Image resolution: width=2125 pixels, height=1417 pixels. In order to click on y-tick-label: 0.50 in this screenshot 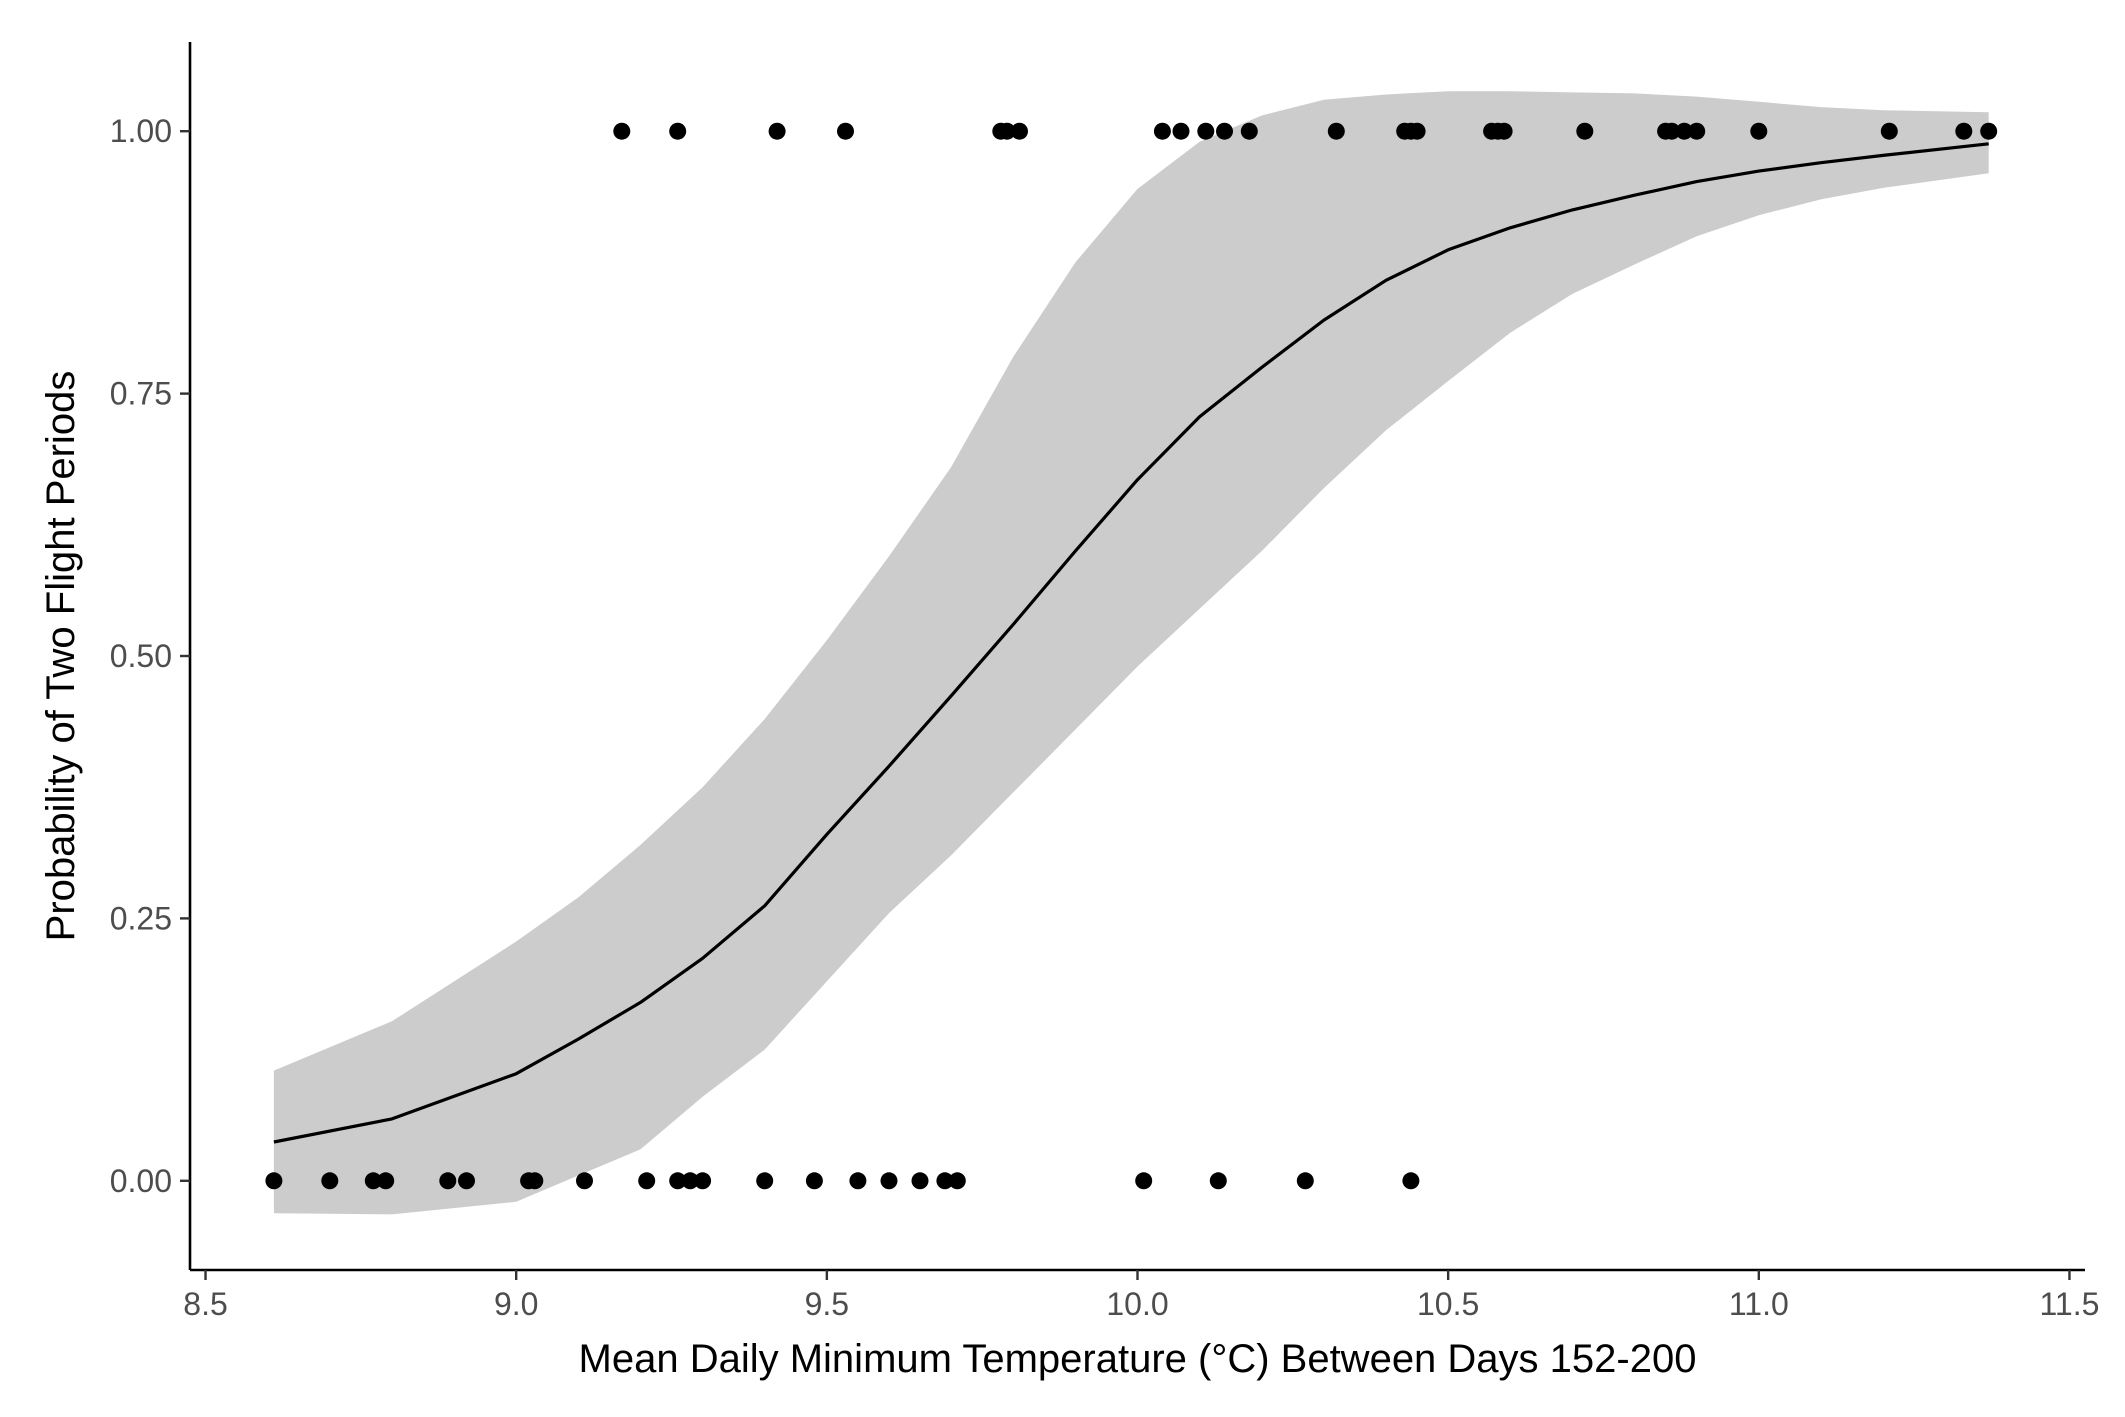, I will do `click(141, 656)`.